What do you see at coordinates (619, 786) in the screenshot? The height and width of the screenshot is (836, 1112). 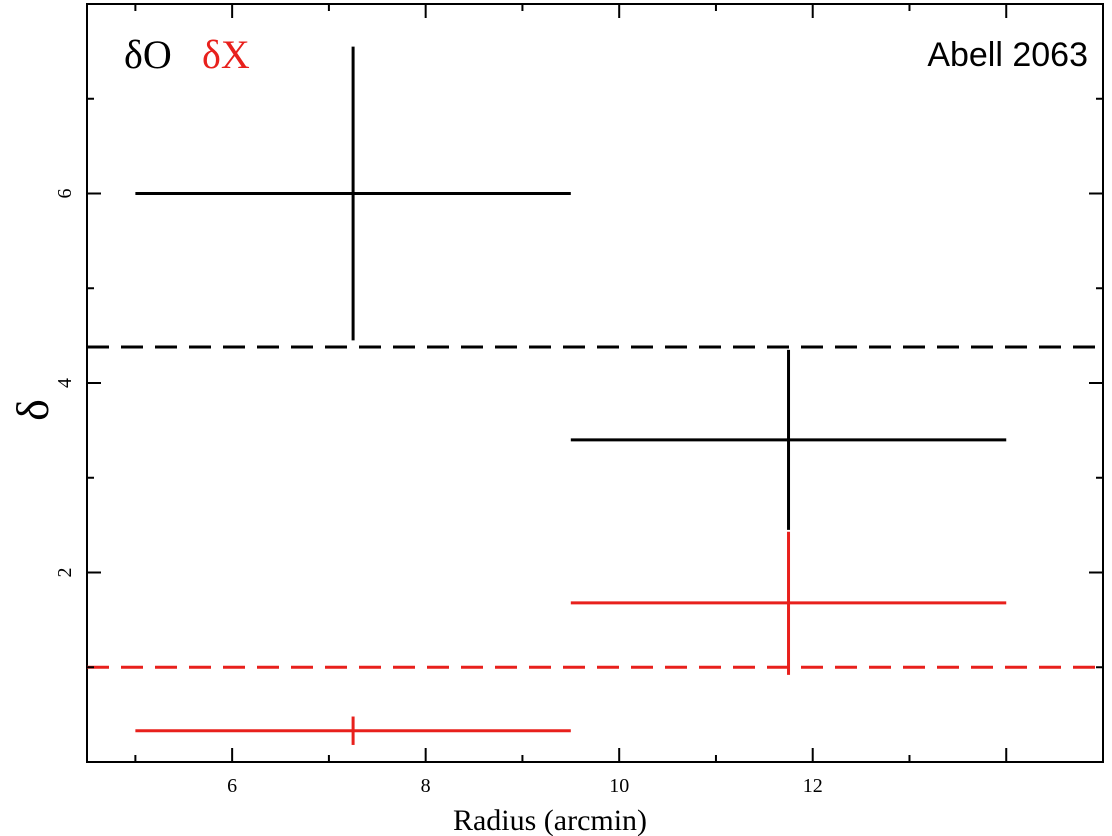 I see `x-tick-label: 10` at bounding box center [619, 786].